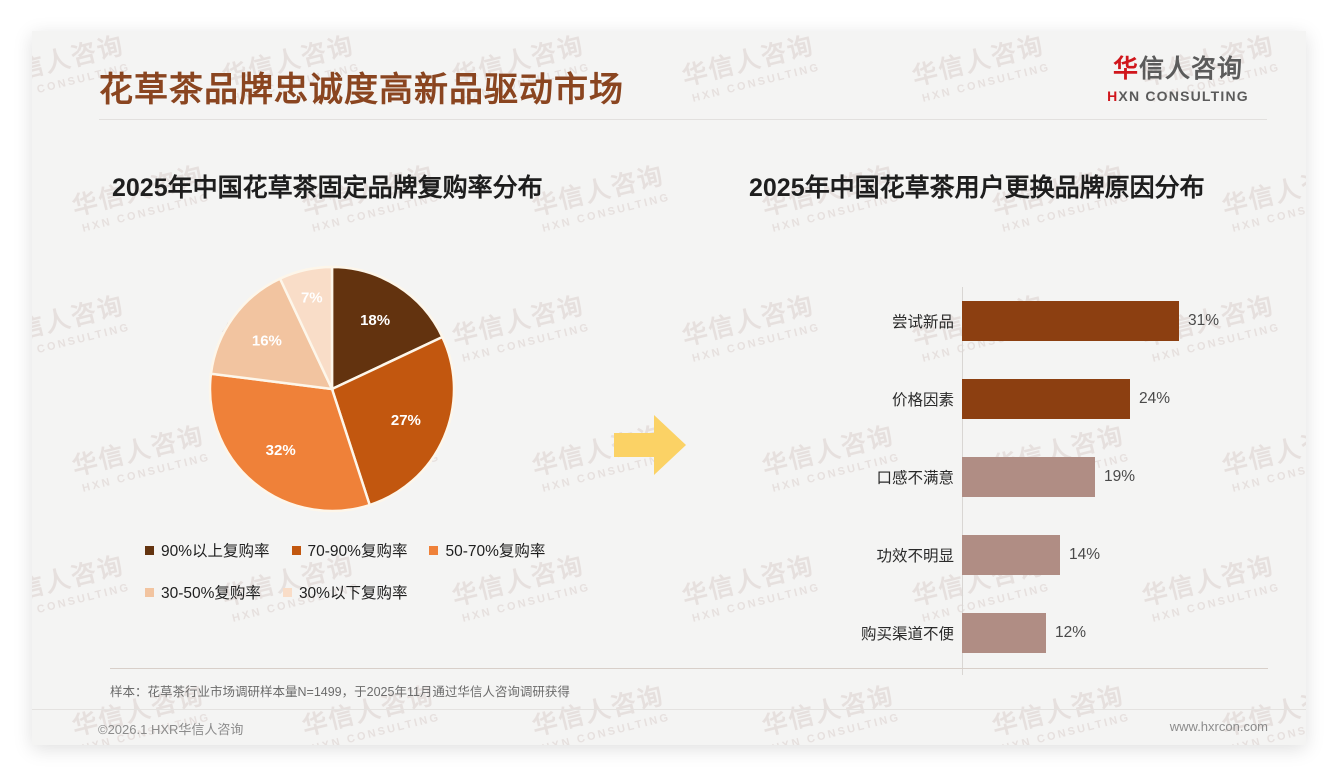 The image size is (1340, 780). What do you see at coordinates (669, 727) in the screenshot?
I see `slide-footer: ©2026.1 HXR华信人咨询 www.hxrcon.com` at bounding box center [669, 727].